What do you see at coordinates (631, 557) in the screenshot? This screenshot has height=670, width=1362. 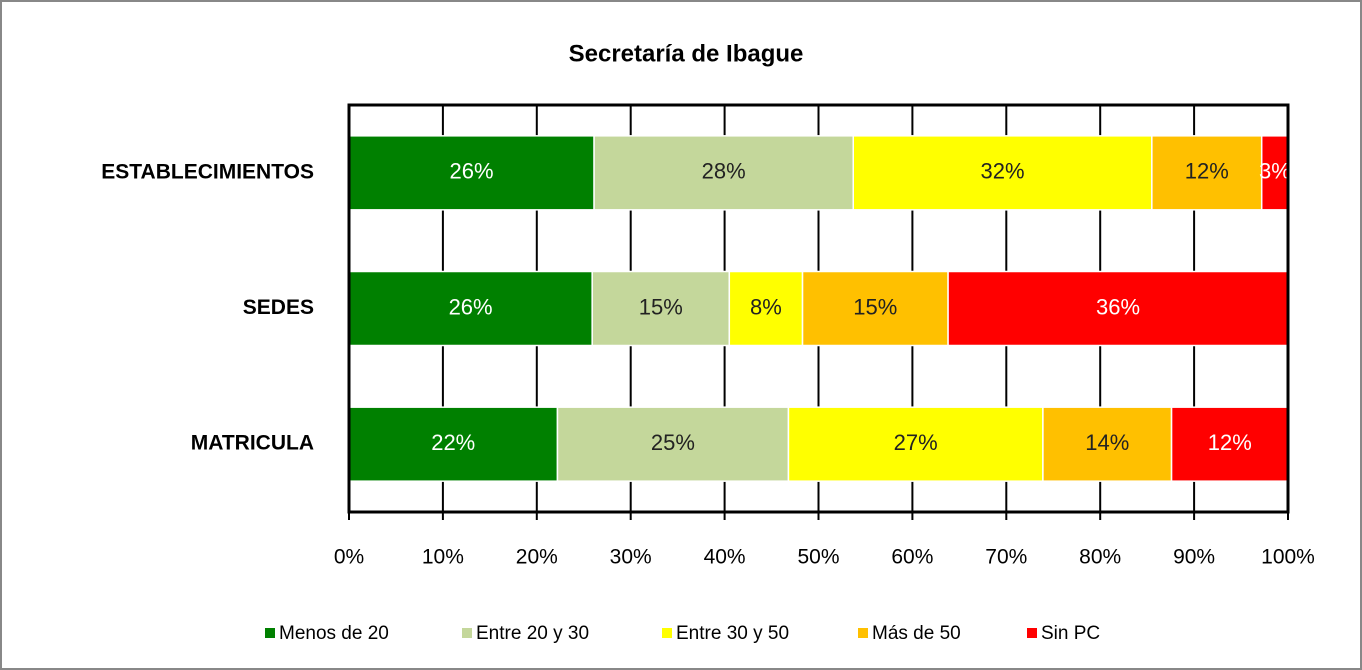 I see `x-tick-label: 30%` at bounding box center [631, 557].